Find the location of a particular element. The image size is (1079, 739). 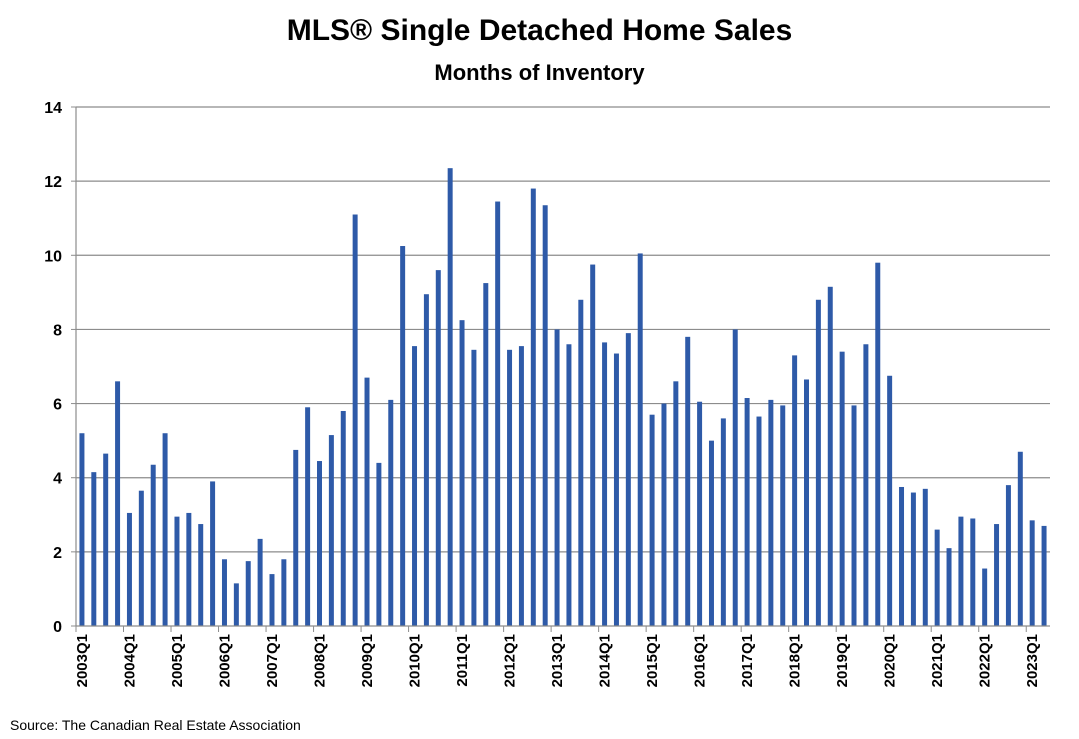

x-tick-label: 2022Q1 is located at coordinates (985, 660).